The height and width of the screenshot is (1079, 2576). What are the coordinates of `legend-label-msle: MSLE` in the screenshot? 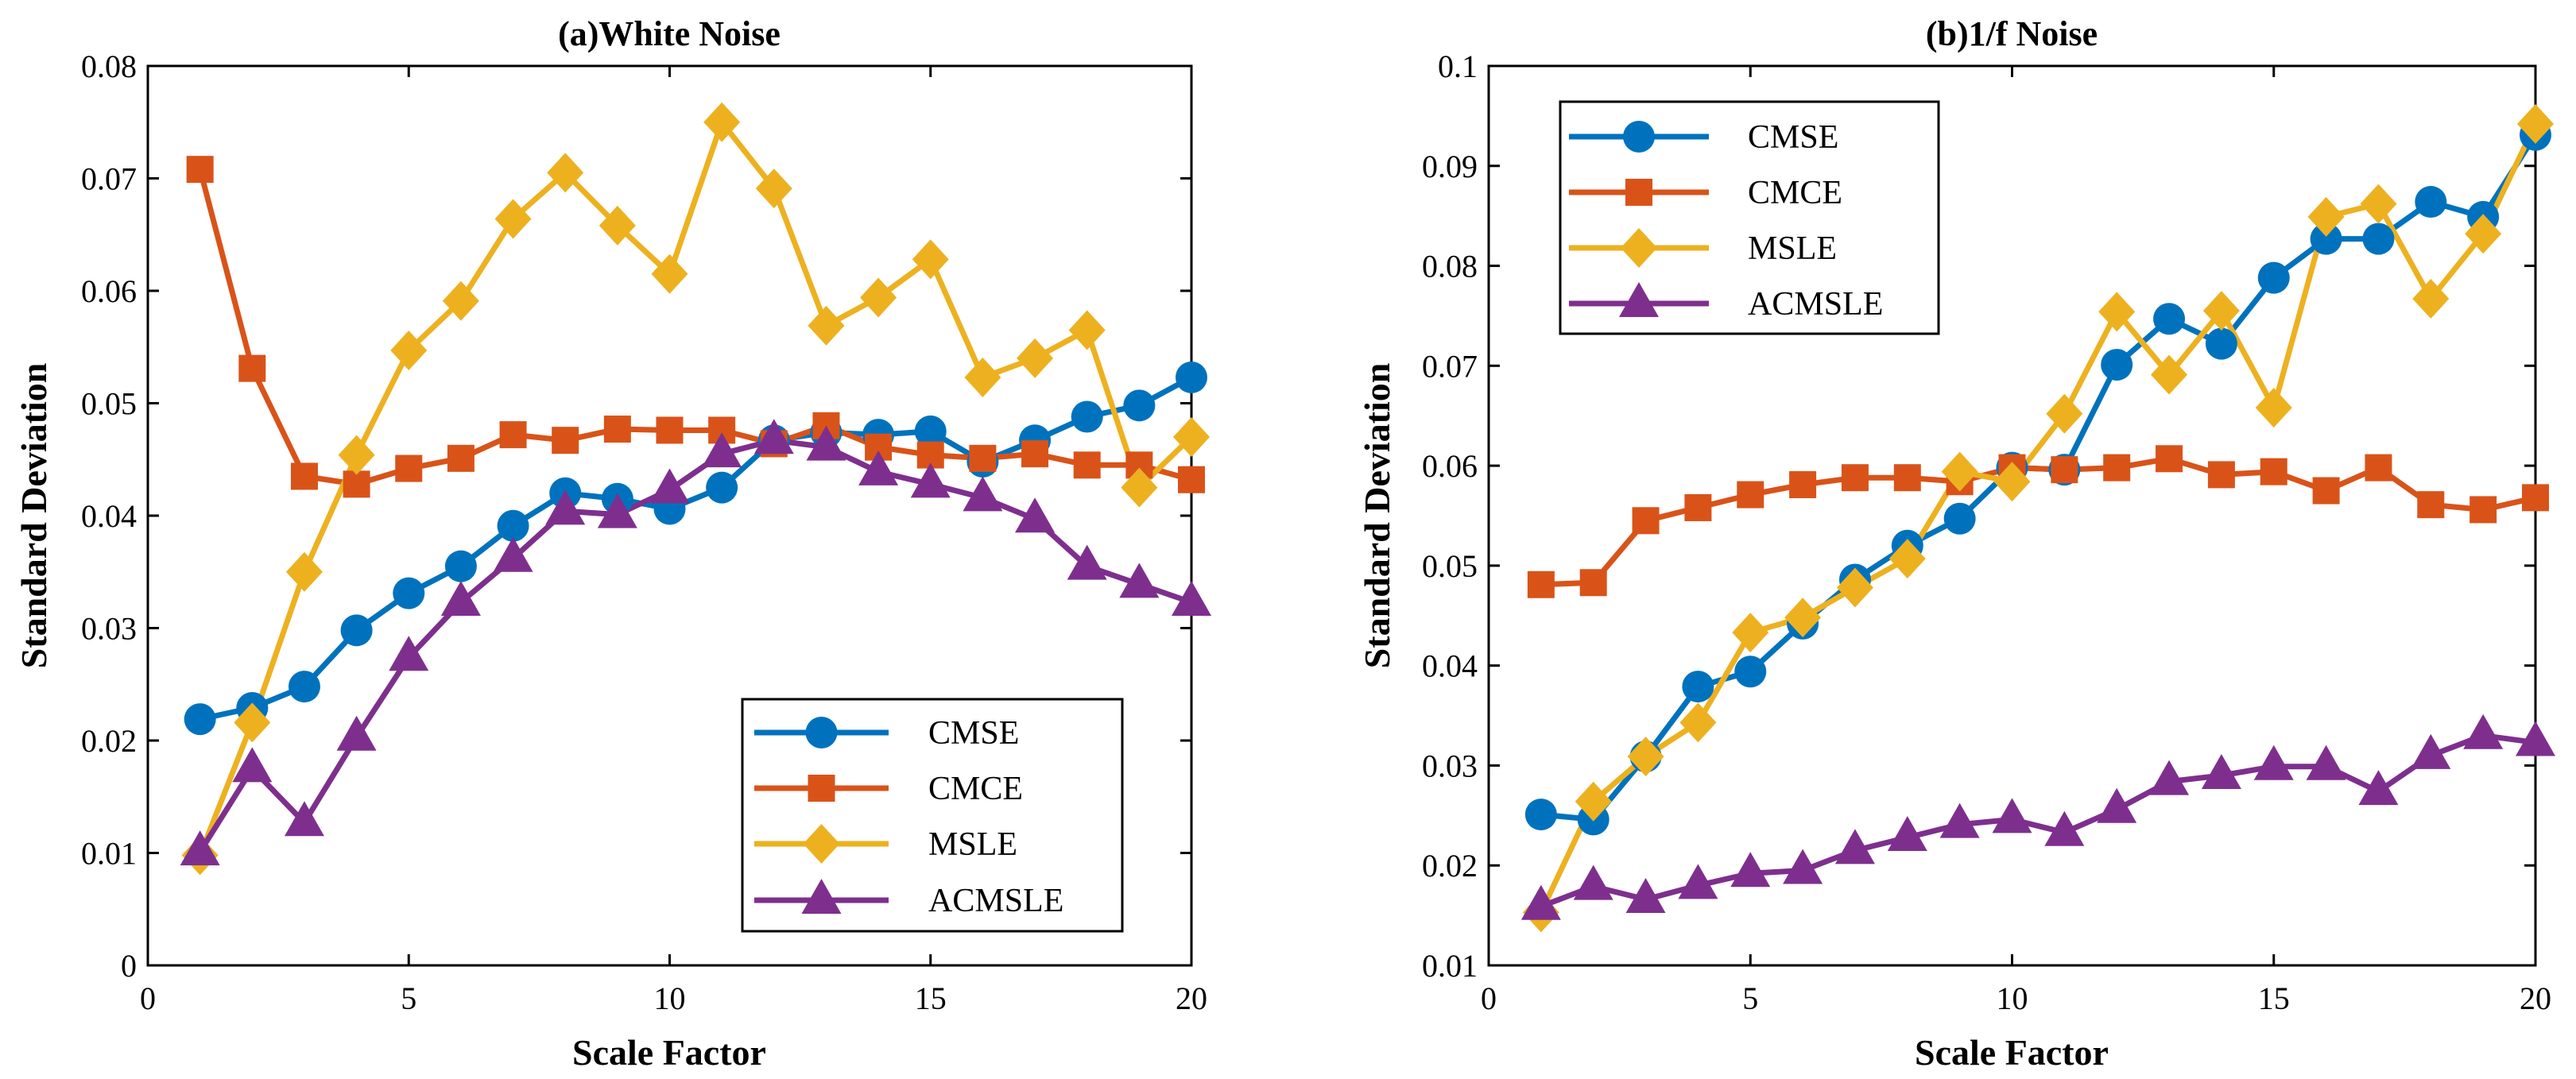 It's located at (1792, 248).